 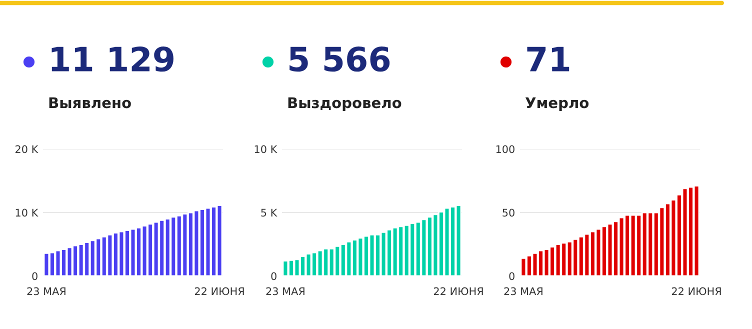 What do you see at coordinates (113, 59) in the screenshot?
I see `chart-title: 11 129` at bounding box center [113, 59].